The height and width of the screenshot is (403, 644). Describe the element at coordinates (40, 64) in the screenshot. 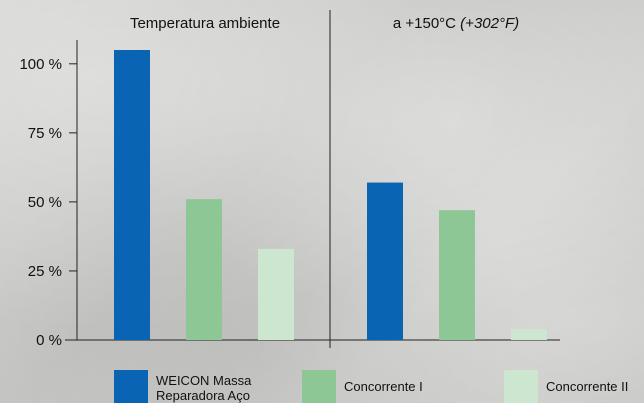

I see `y-tick-label: 100 %` at that location.